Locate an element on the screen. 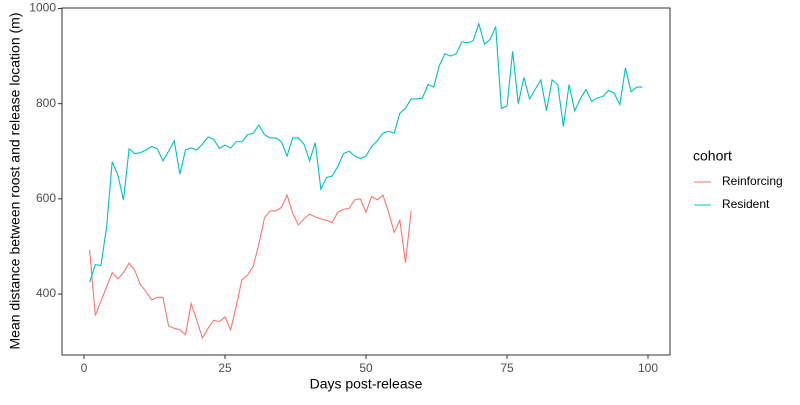 The width and height of the screenshot is (800, 405). y-tick-label: 800 is located at coordinates (46, 103).